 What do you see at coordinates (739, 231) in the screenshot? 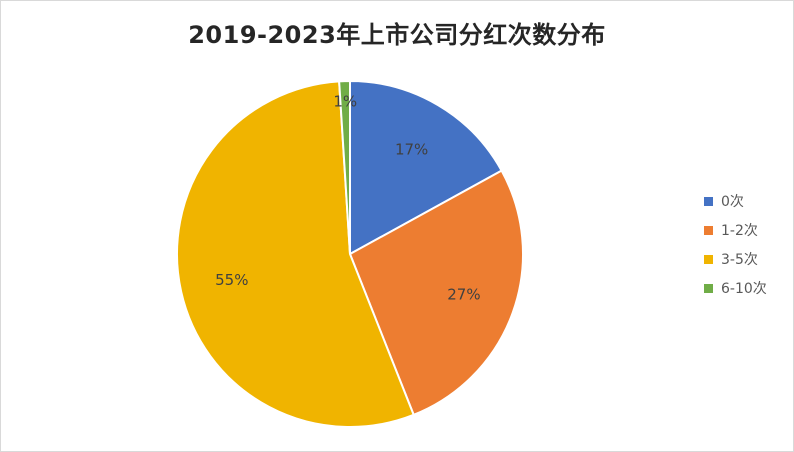
I see `legend-label-2: 1-2次` at bounding box center [739, 231].